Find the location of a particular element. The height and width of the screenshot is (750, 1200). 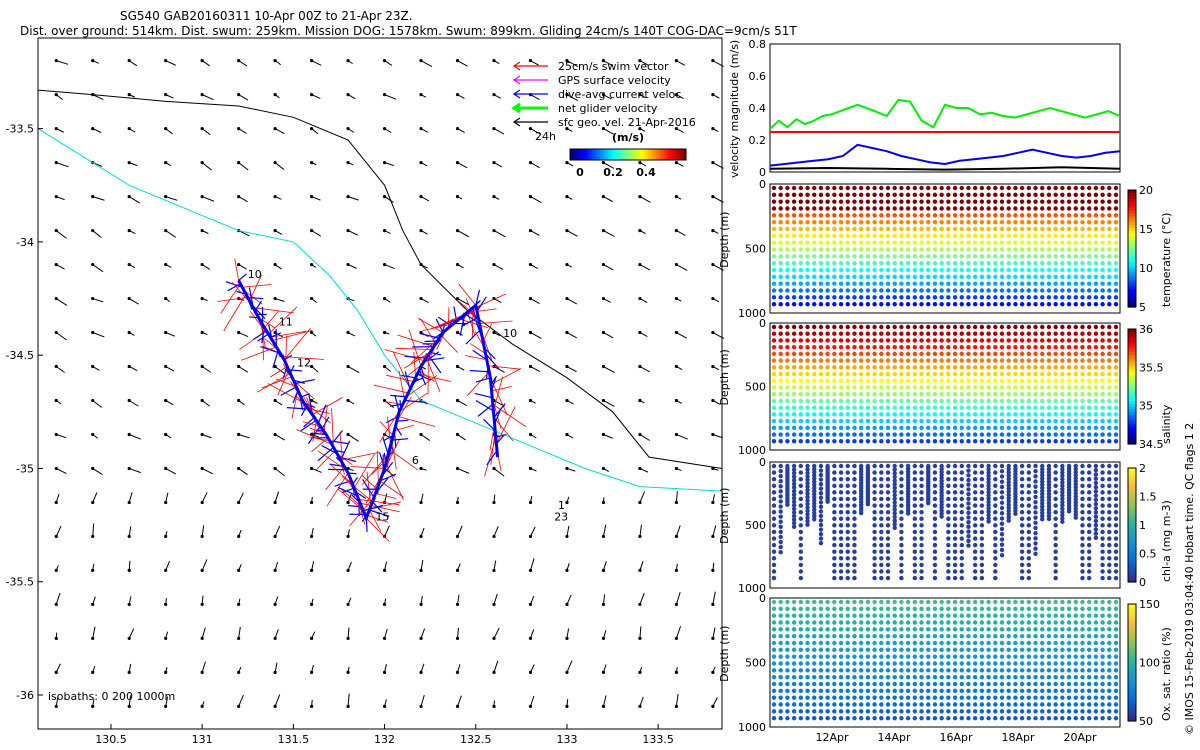

colorbar-cell is located at coordinates (663, 154).